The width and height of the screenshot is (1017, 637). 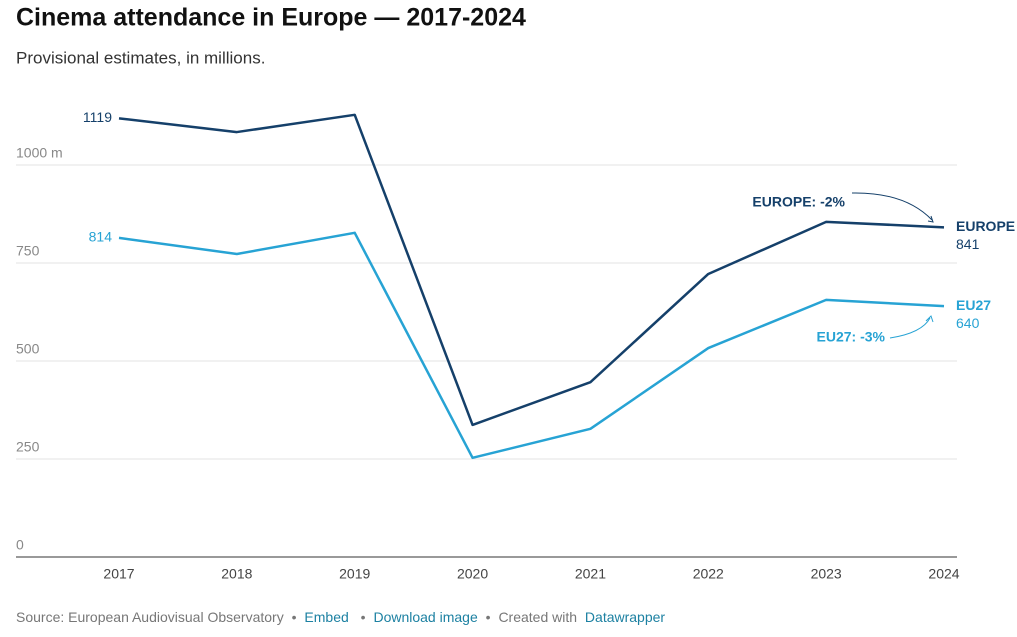 I want to click on chart-subtitle: Provisional estimates, in millions., so click(x=140, y=57).